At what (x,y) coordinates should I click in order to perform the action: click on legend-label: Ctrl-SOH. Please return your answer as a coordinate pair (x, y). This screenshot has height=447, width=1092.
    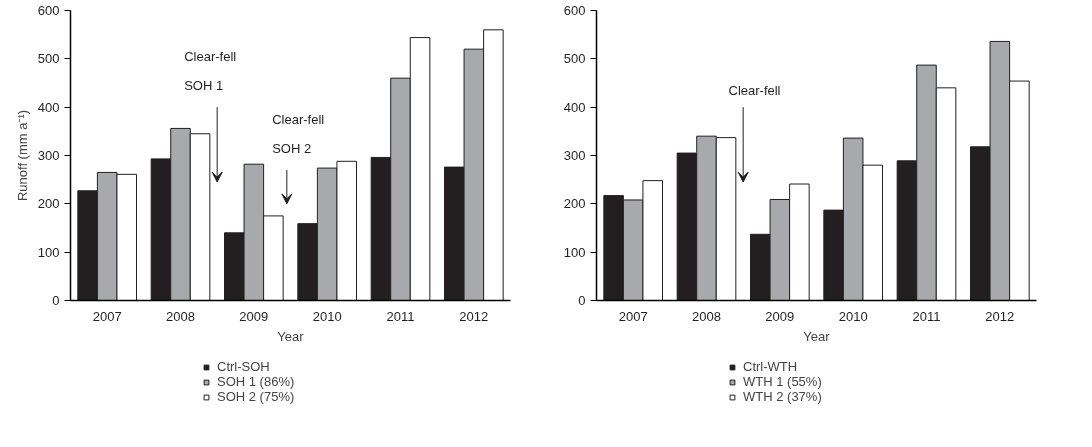
    Looking at the image, I should click on (243, 366).